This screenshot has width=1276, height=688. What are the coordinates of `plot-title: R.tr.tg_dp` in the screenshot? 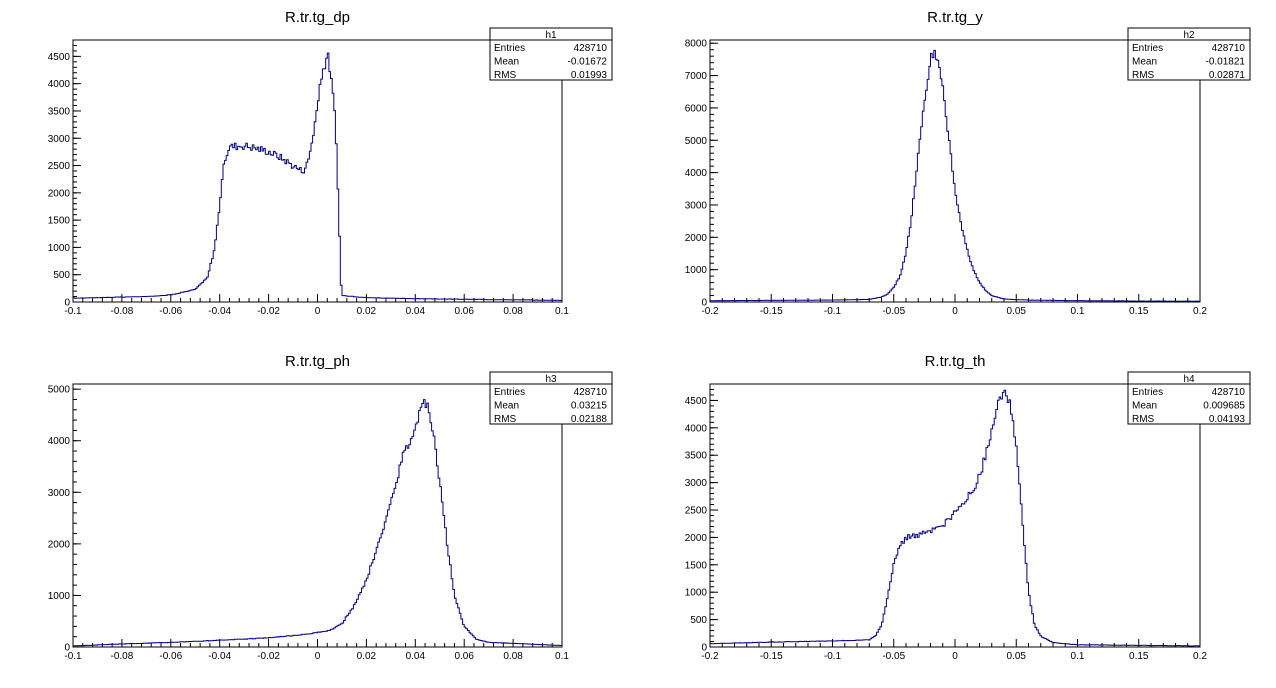 It's located at (317, 17).